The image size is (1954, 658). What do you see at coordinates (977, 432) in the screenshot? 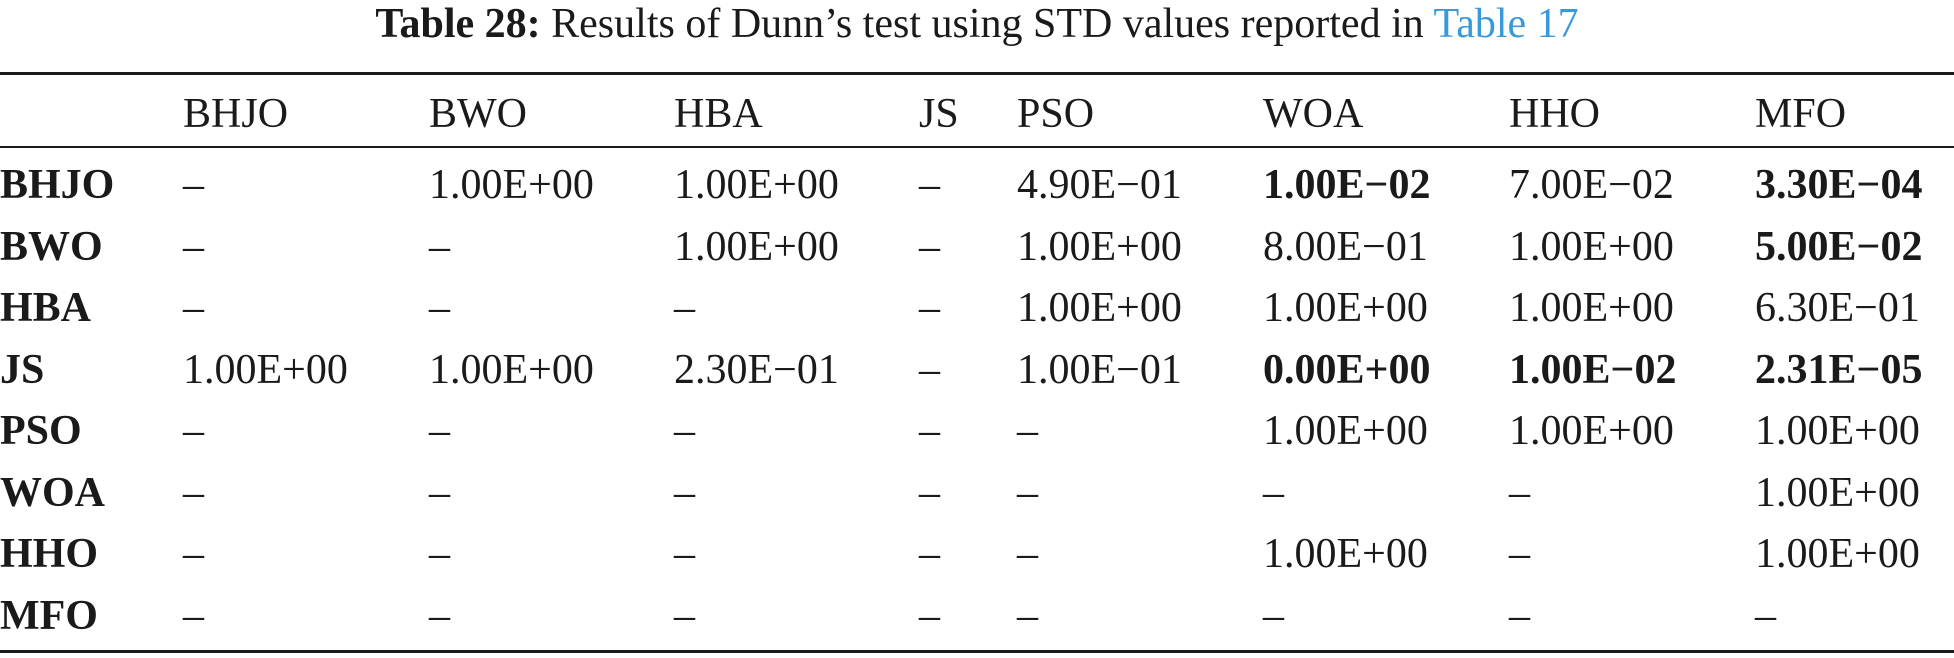
I see `table-row: PSO – – – – – 1.00E+00 1.00E+00 1.00E+00` at bounding box center [977, 432].